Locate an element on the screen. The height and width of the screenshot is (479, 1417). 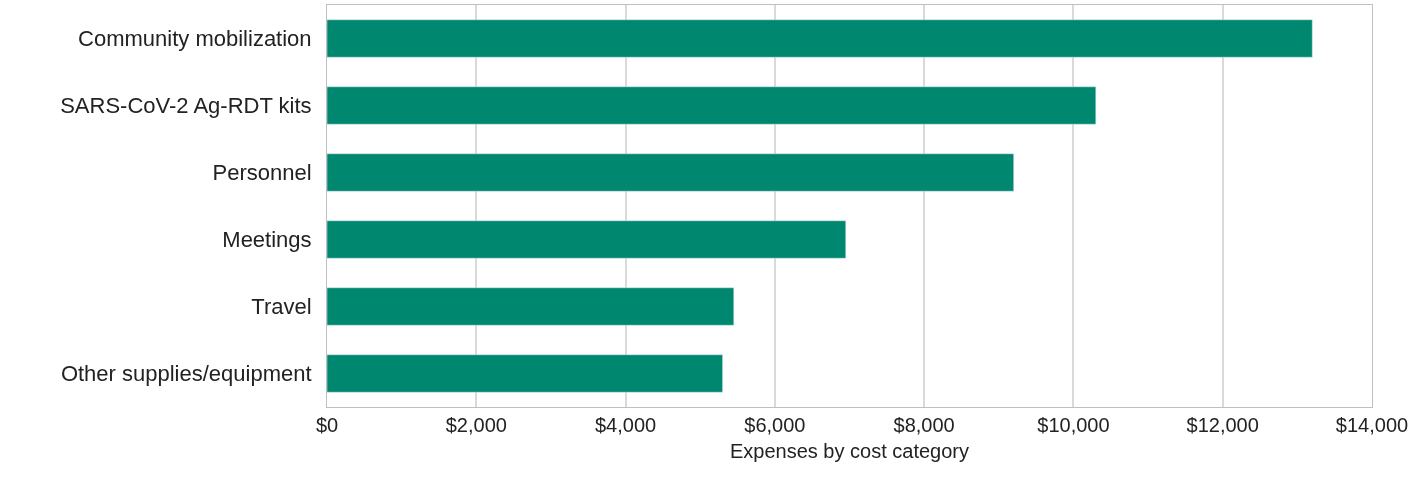
x-tick-label: $14,000 is located at coordinates (1372, 425).